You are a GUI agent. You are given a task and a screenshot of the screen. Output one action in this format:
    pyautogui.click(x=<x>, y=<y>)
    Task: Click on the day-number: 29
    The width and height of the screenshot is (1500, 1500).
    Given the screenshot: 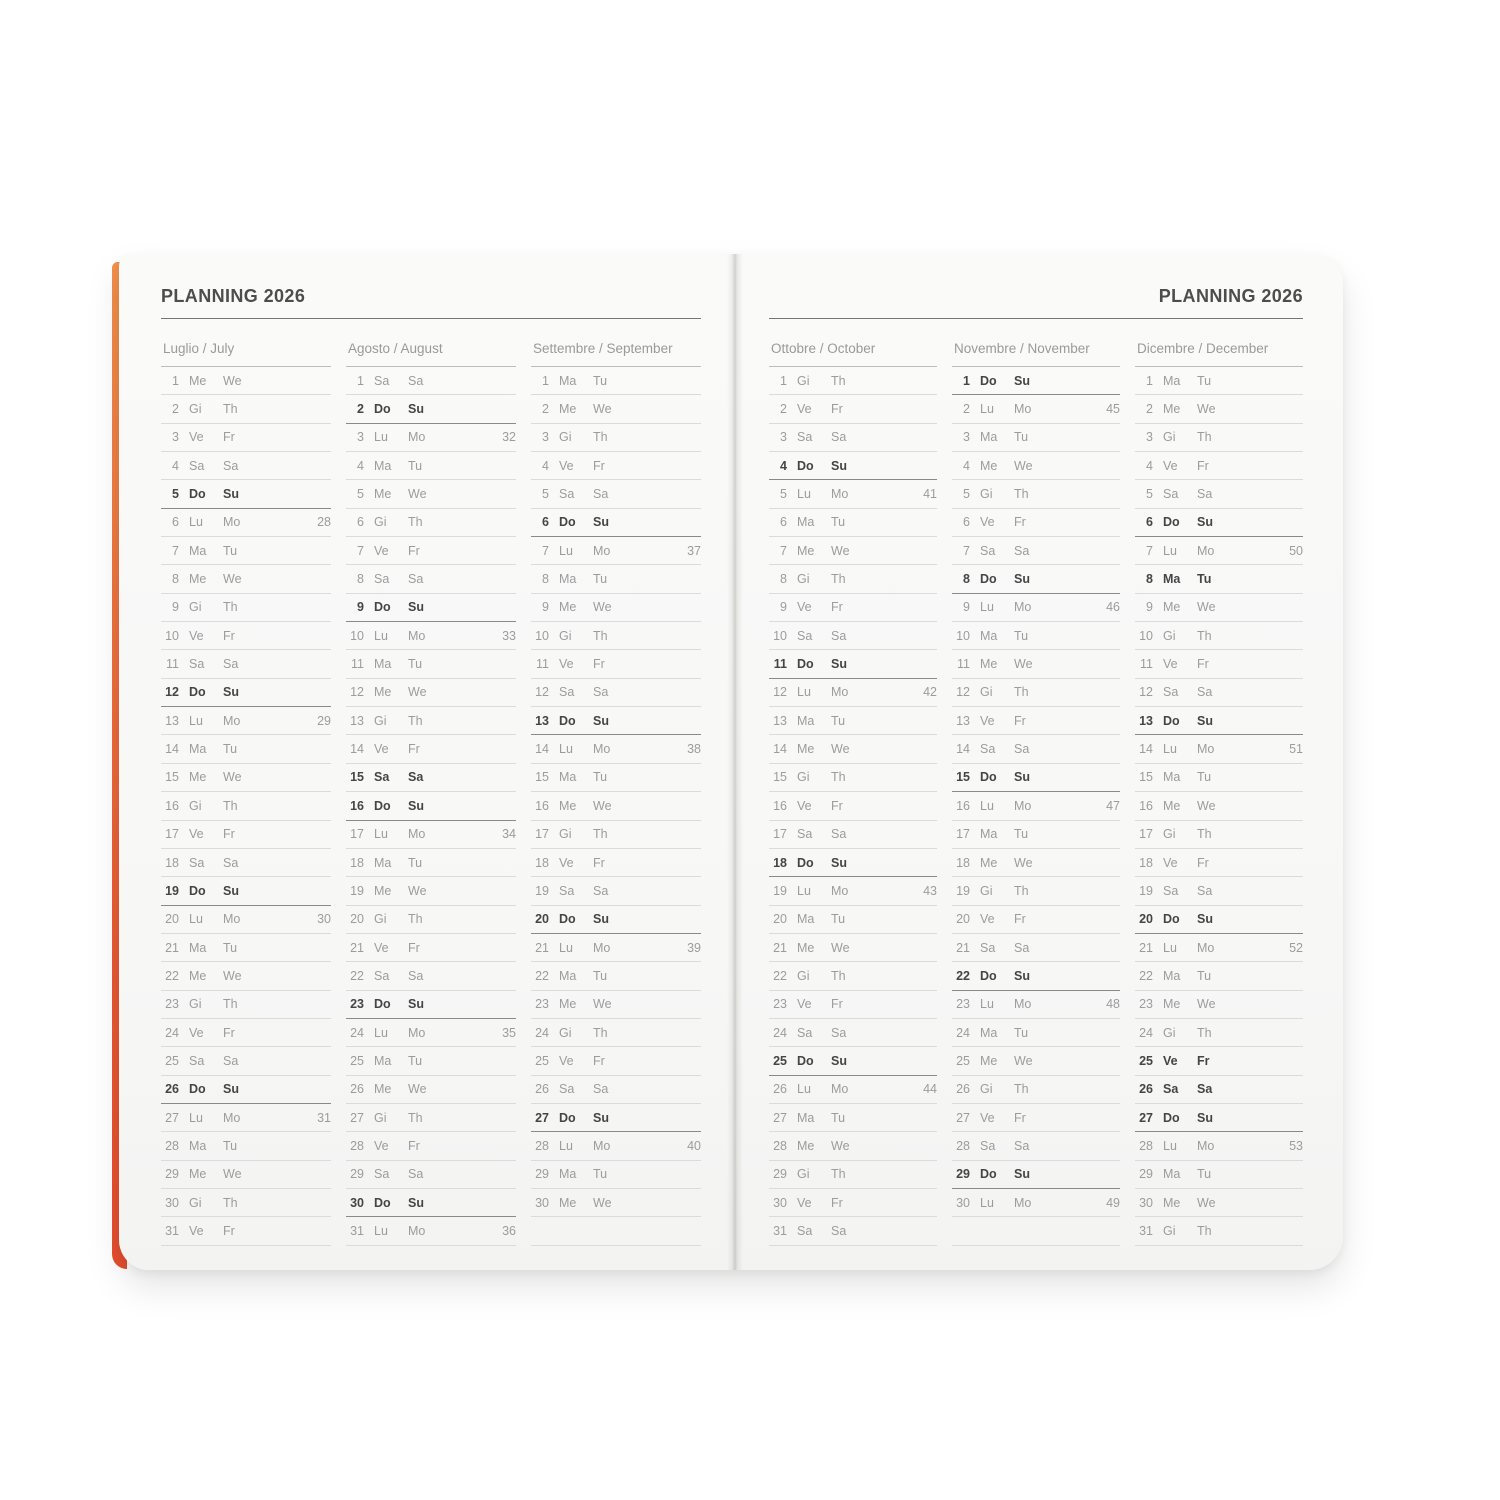 What is the action you would take?
    pyautogui.click(x=357, y=1174)
    